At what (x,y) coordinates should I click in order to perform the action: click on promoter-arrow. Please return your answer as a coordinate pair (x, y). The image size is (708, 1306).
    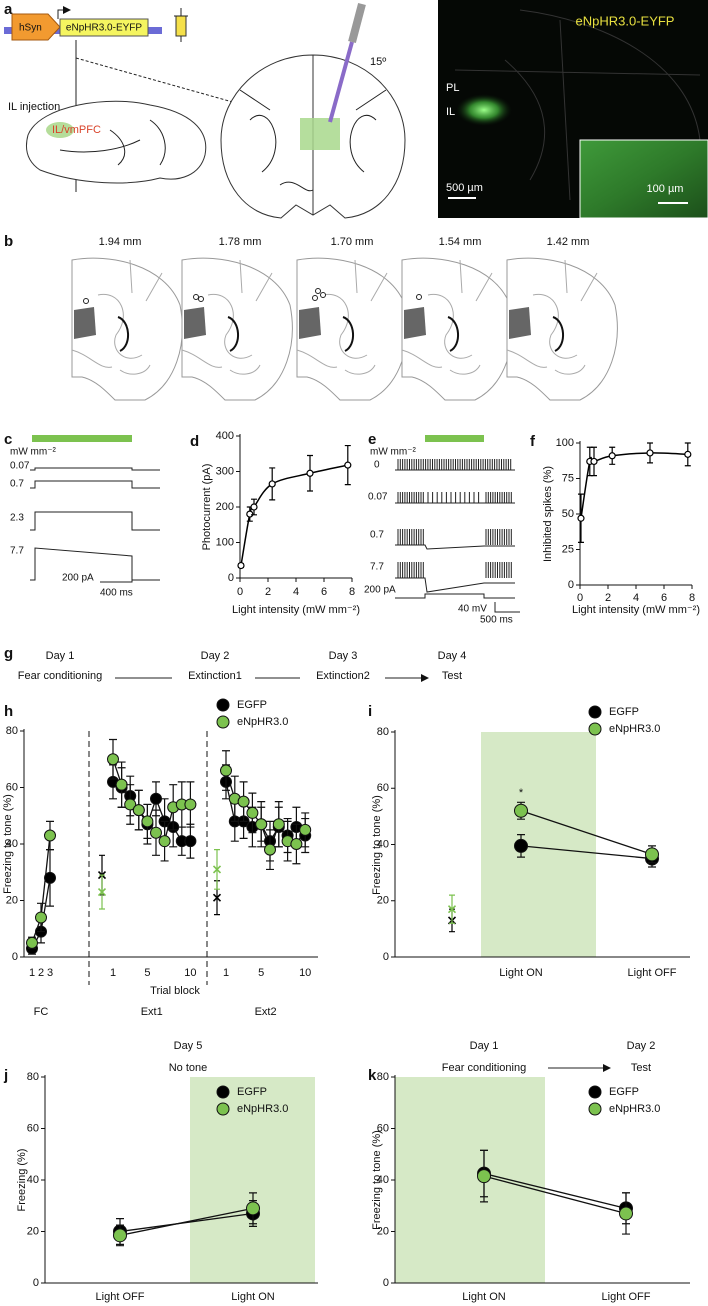
    Looking at the image, I should click on (36, 27).